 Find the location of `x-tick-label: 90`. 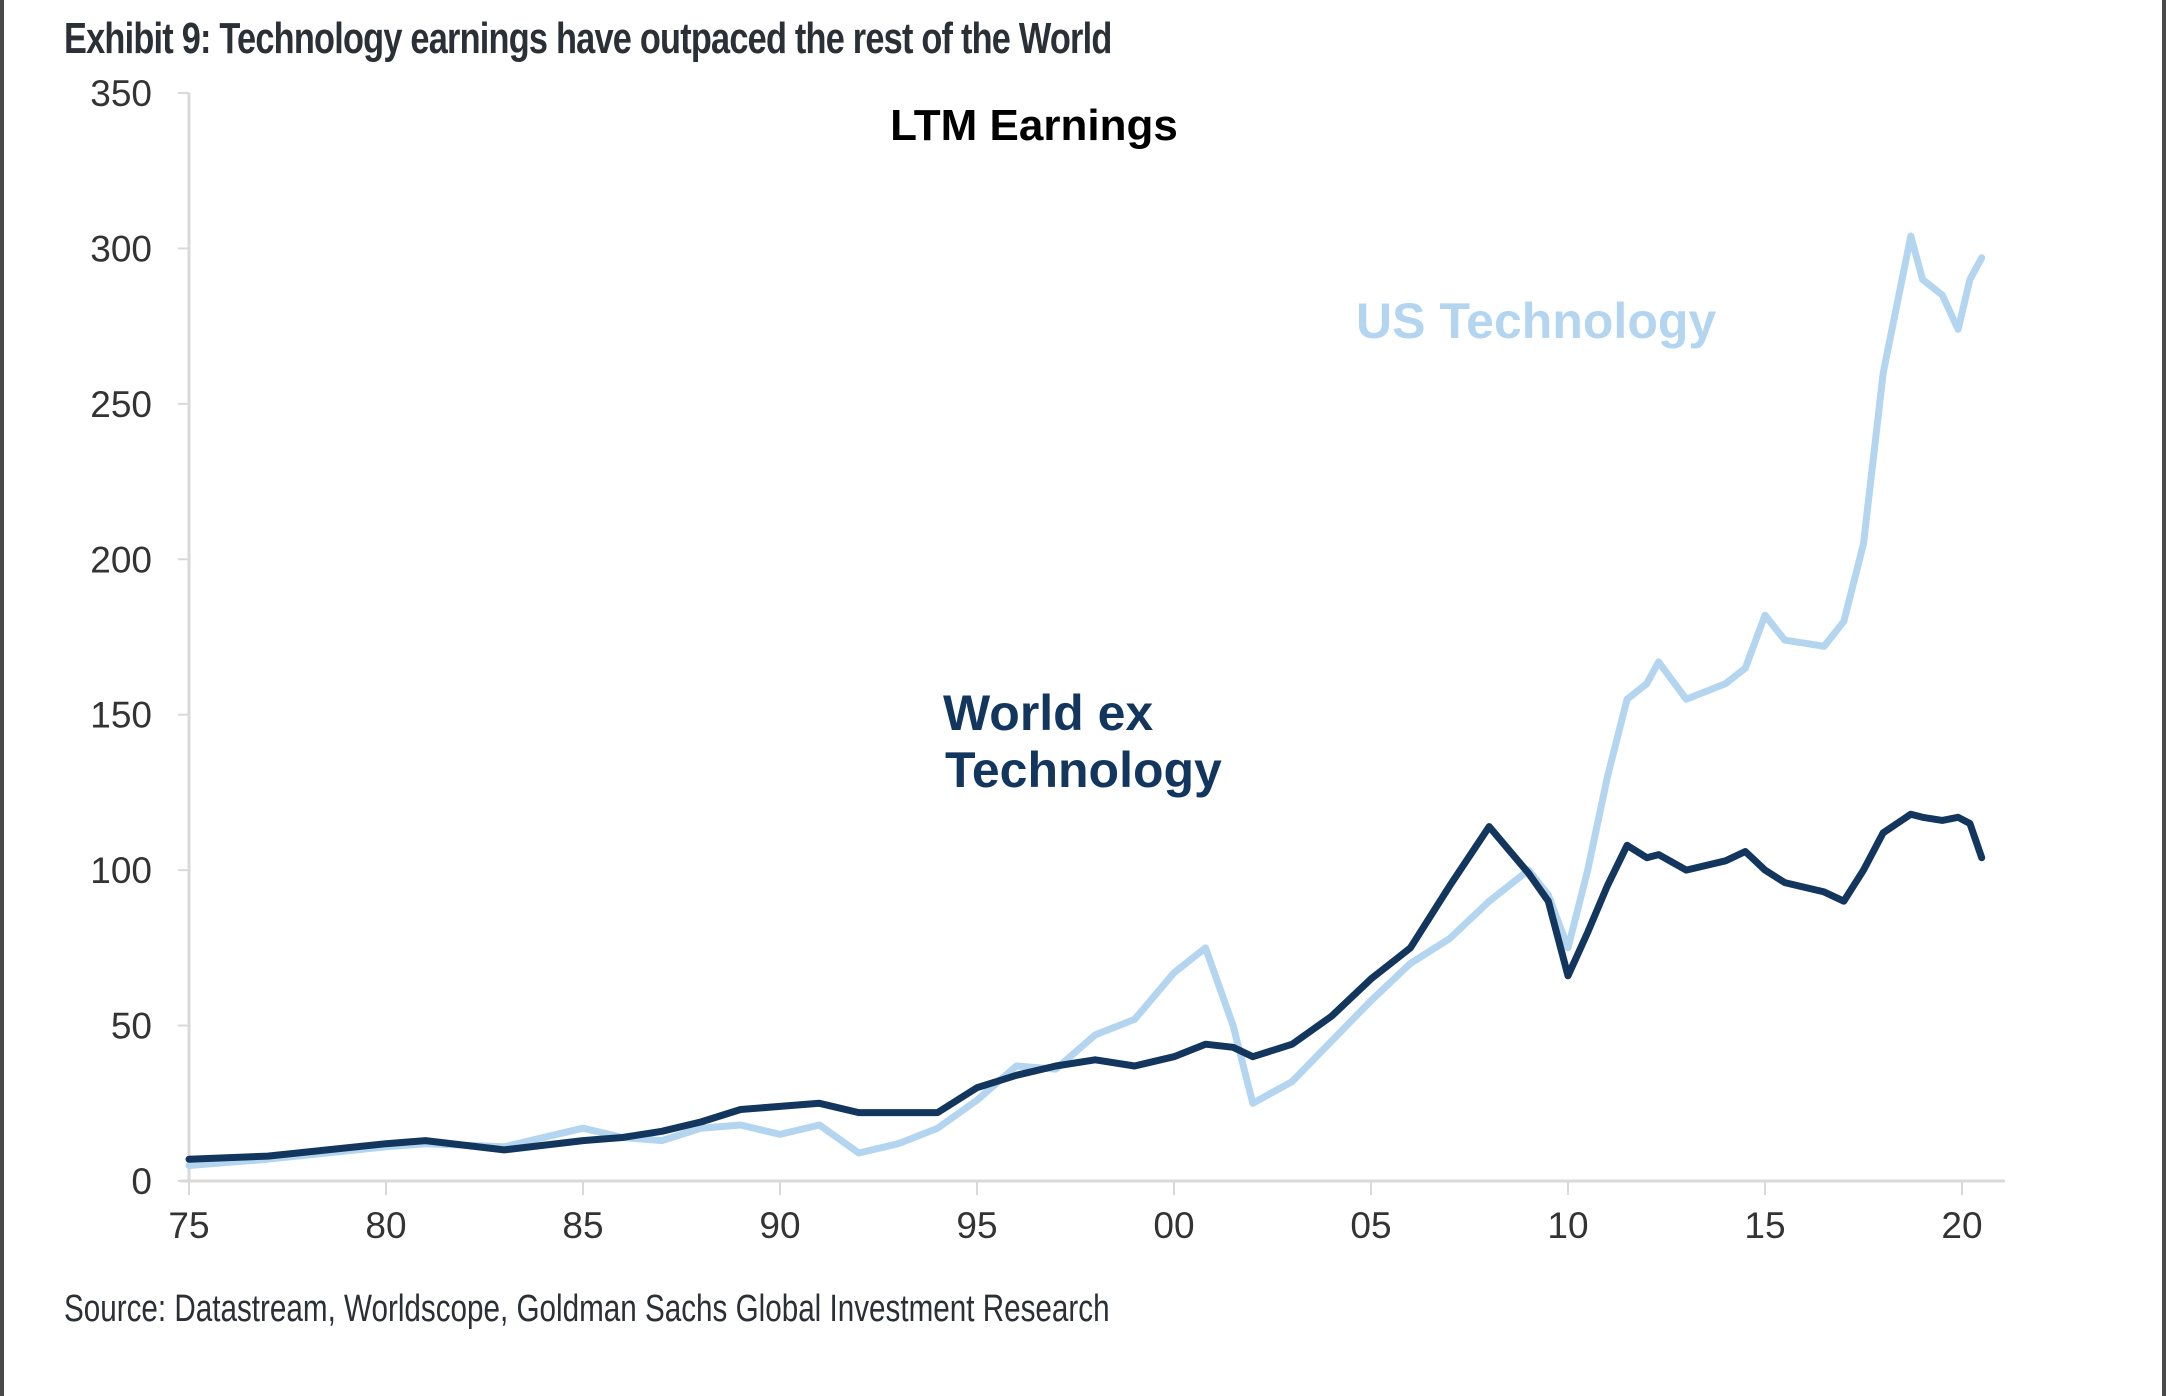

x-tick-label: 90 is located at coordinates (779, 1225).